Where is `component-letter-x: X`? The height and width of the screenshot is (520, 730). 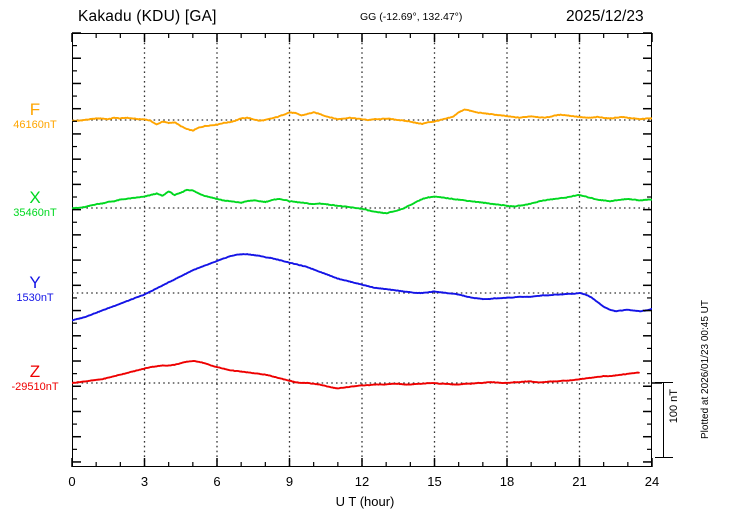
component-letter-x: X is located at coordinates (35, 197).